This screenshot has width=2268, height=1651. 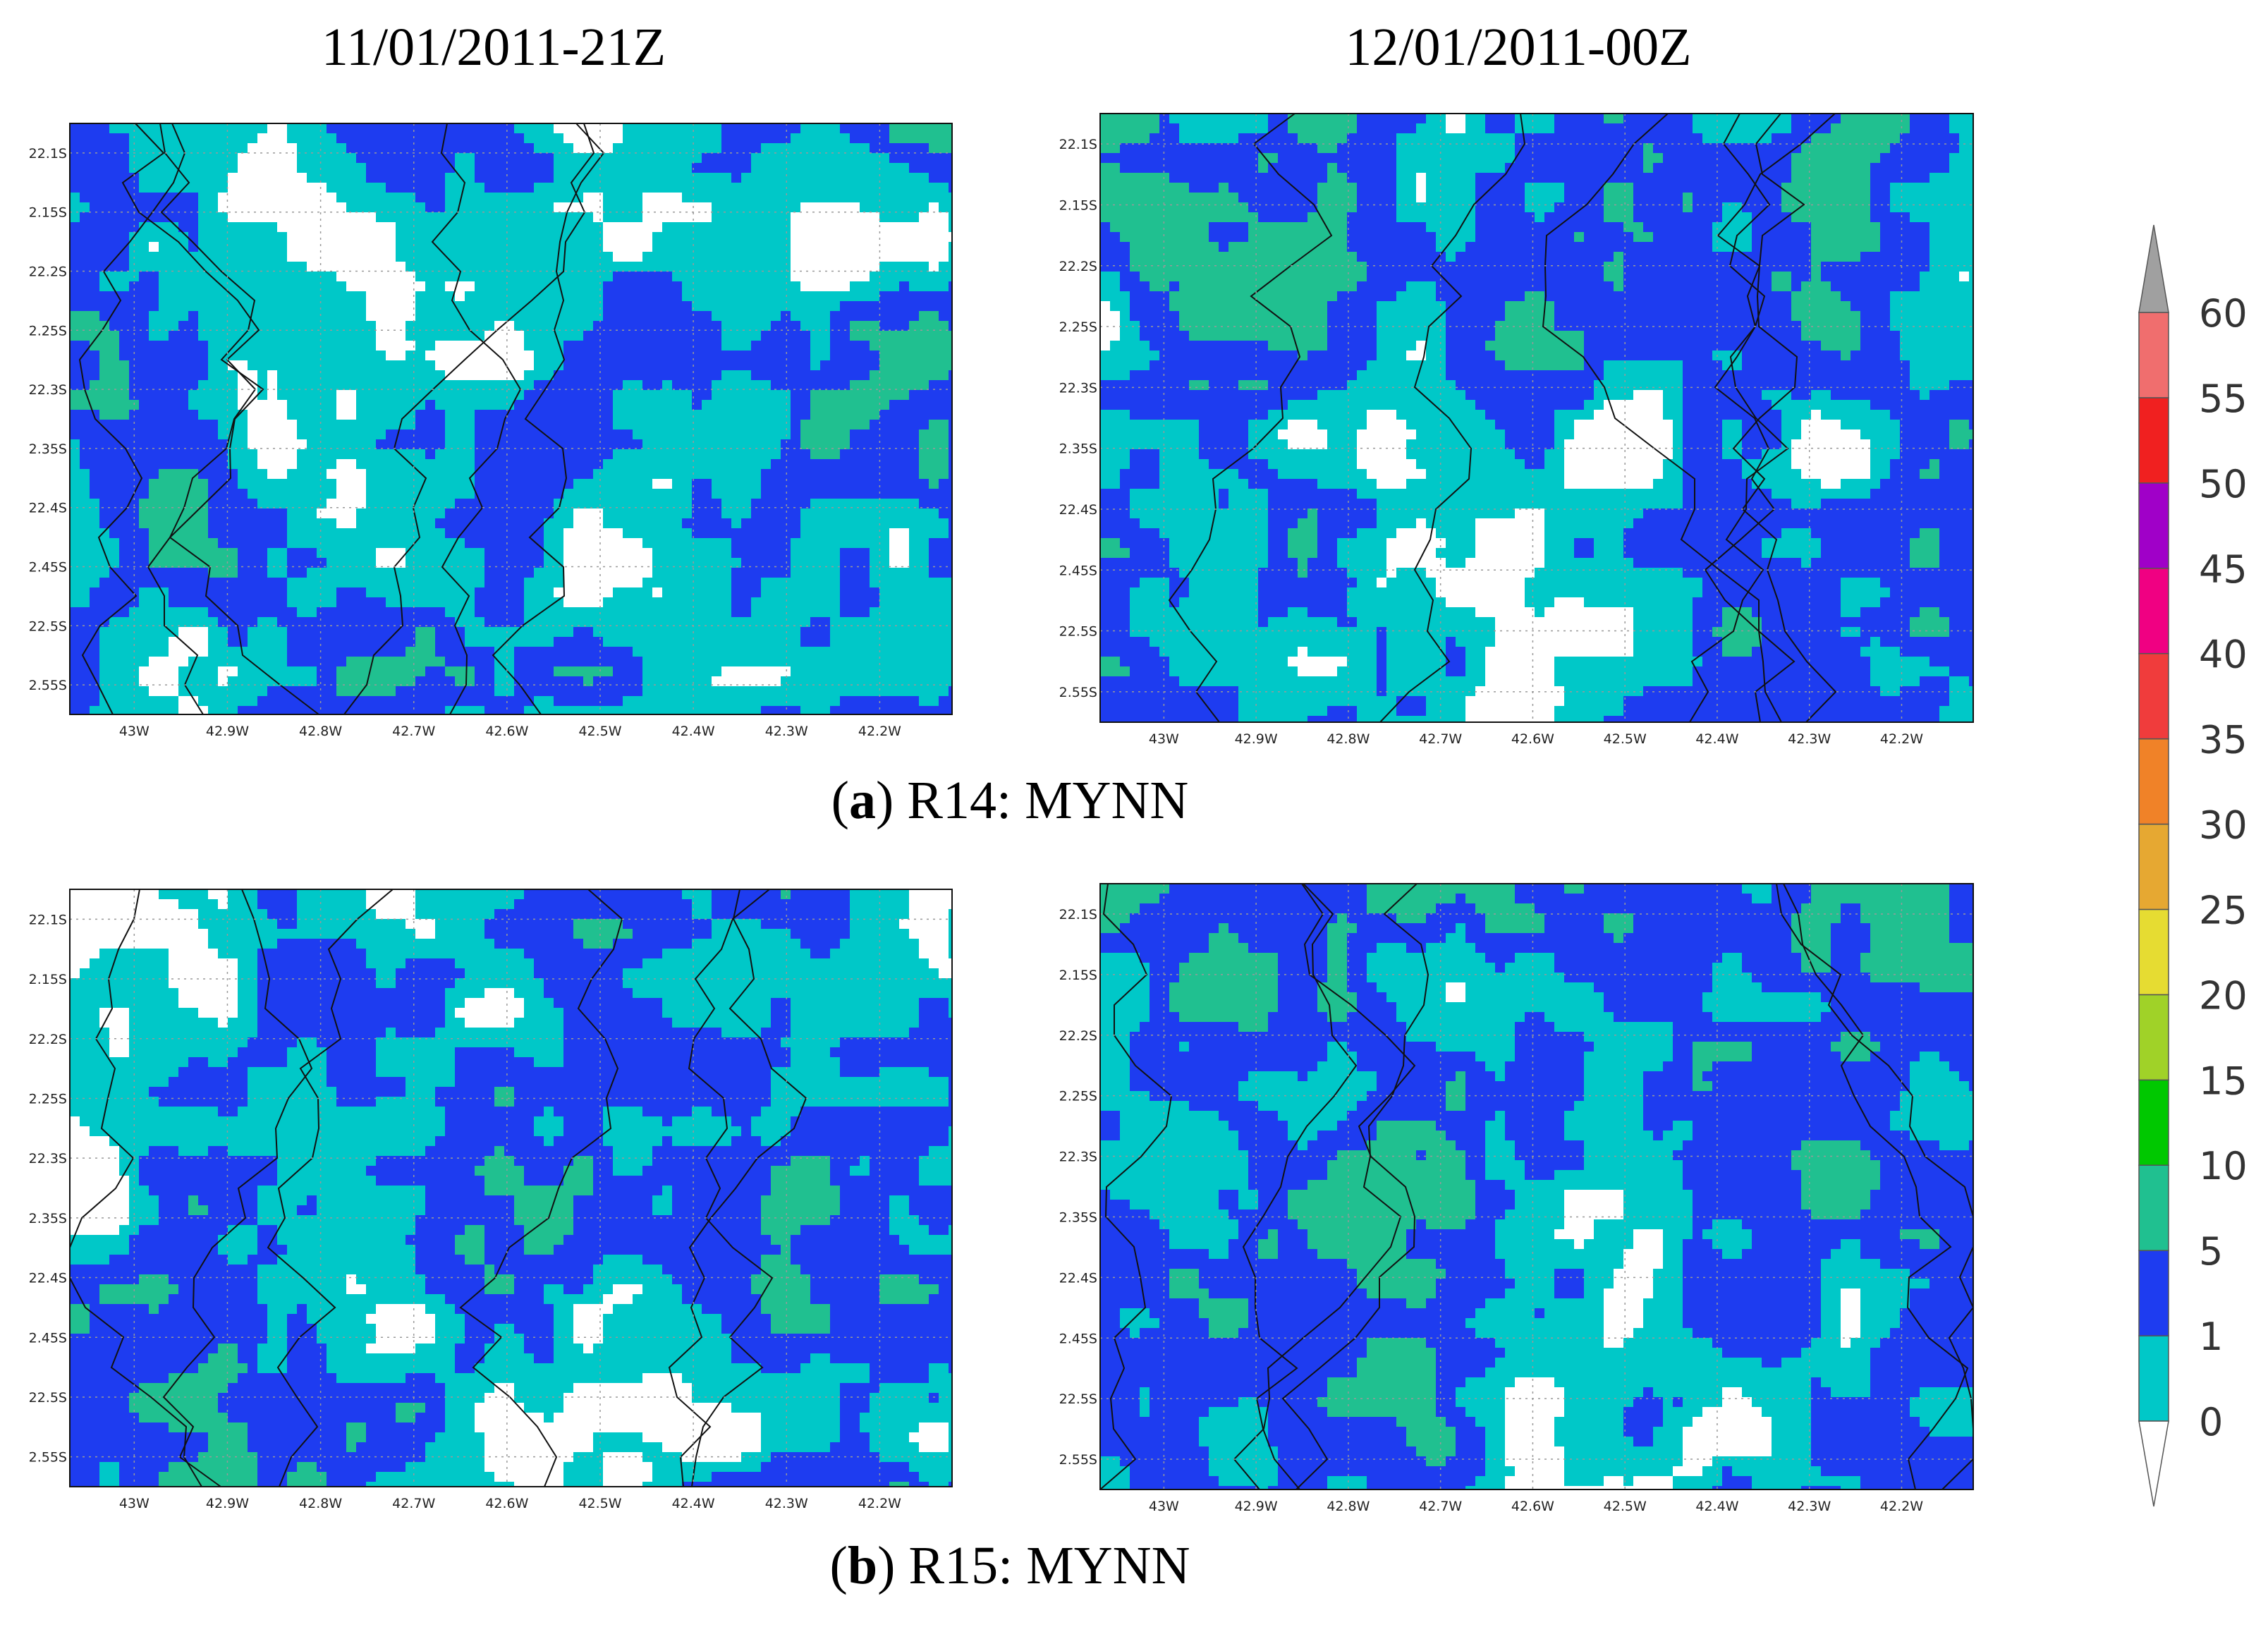 What do you see at coordinates (494, 47) in the screenshot?
I see `column-title: 11/01/2011-21Z` at bounding box center [494, 47].